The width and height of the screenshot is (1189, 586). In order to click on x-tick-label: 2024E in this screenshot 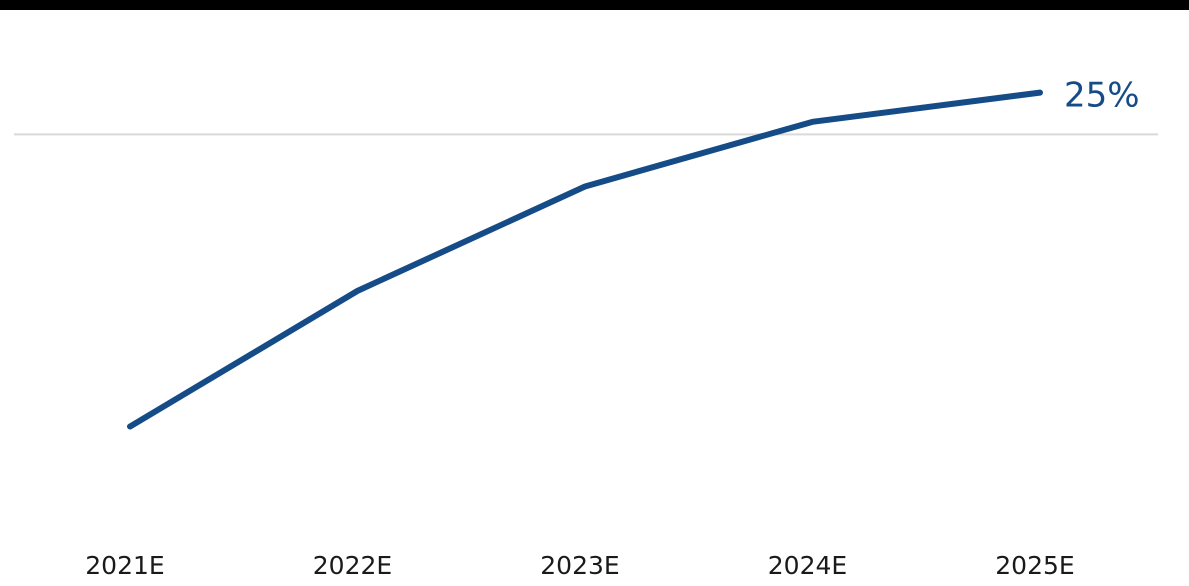, I will do `click(807, 565)`.